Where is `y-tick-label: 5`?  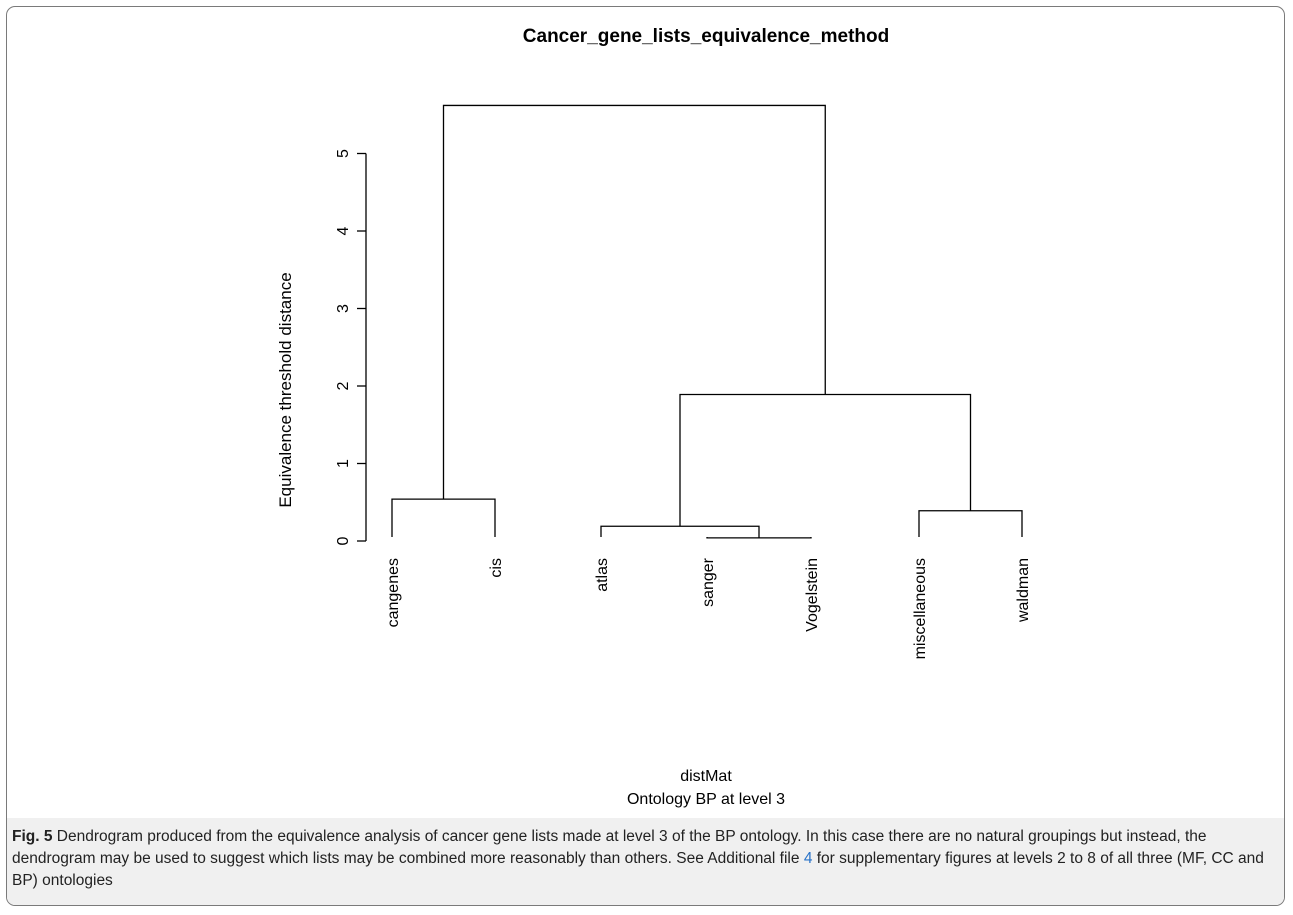 y-tick-label: 5 is located at coordinates (343, 153).